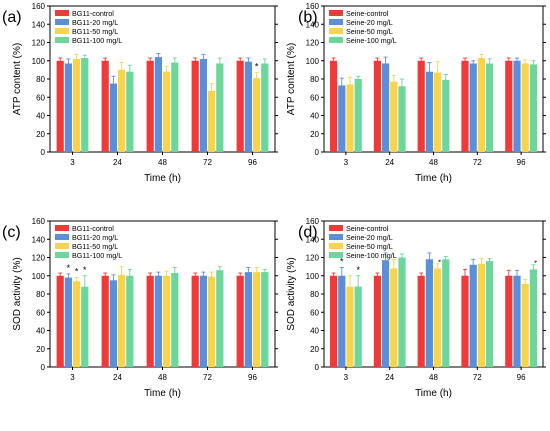  I want to click on legend-label: BG11-20 mg/L, so click(95, 22).